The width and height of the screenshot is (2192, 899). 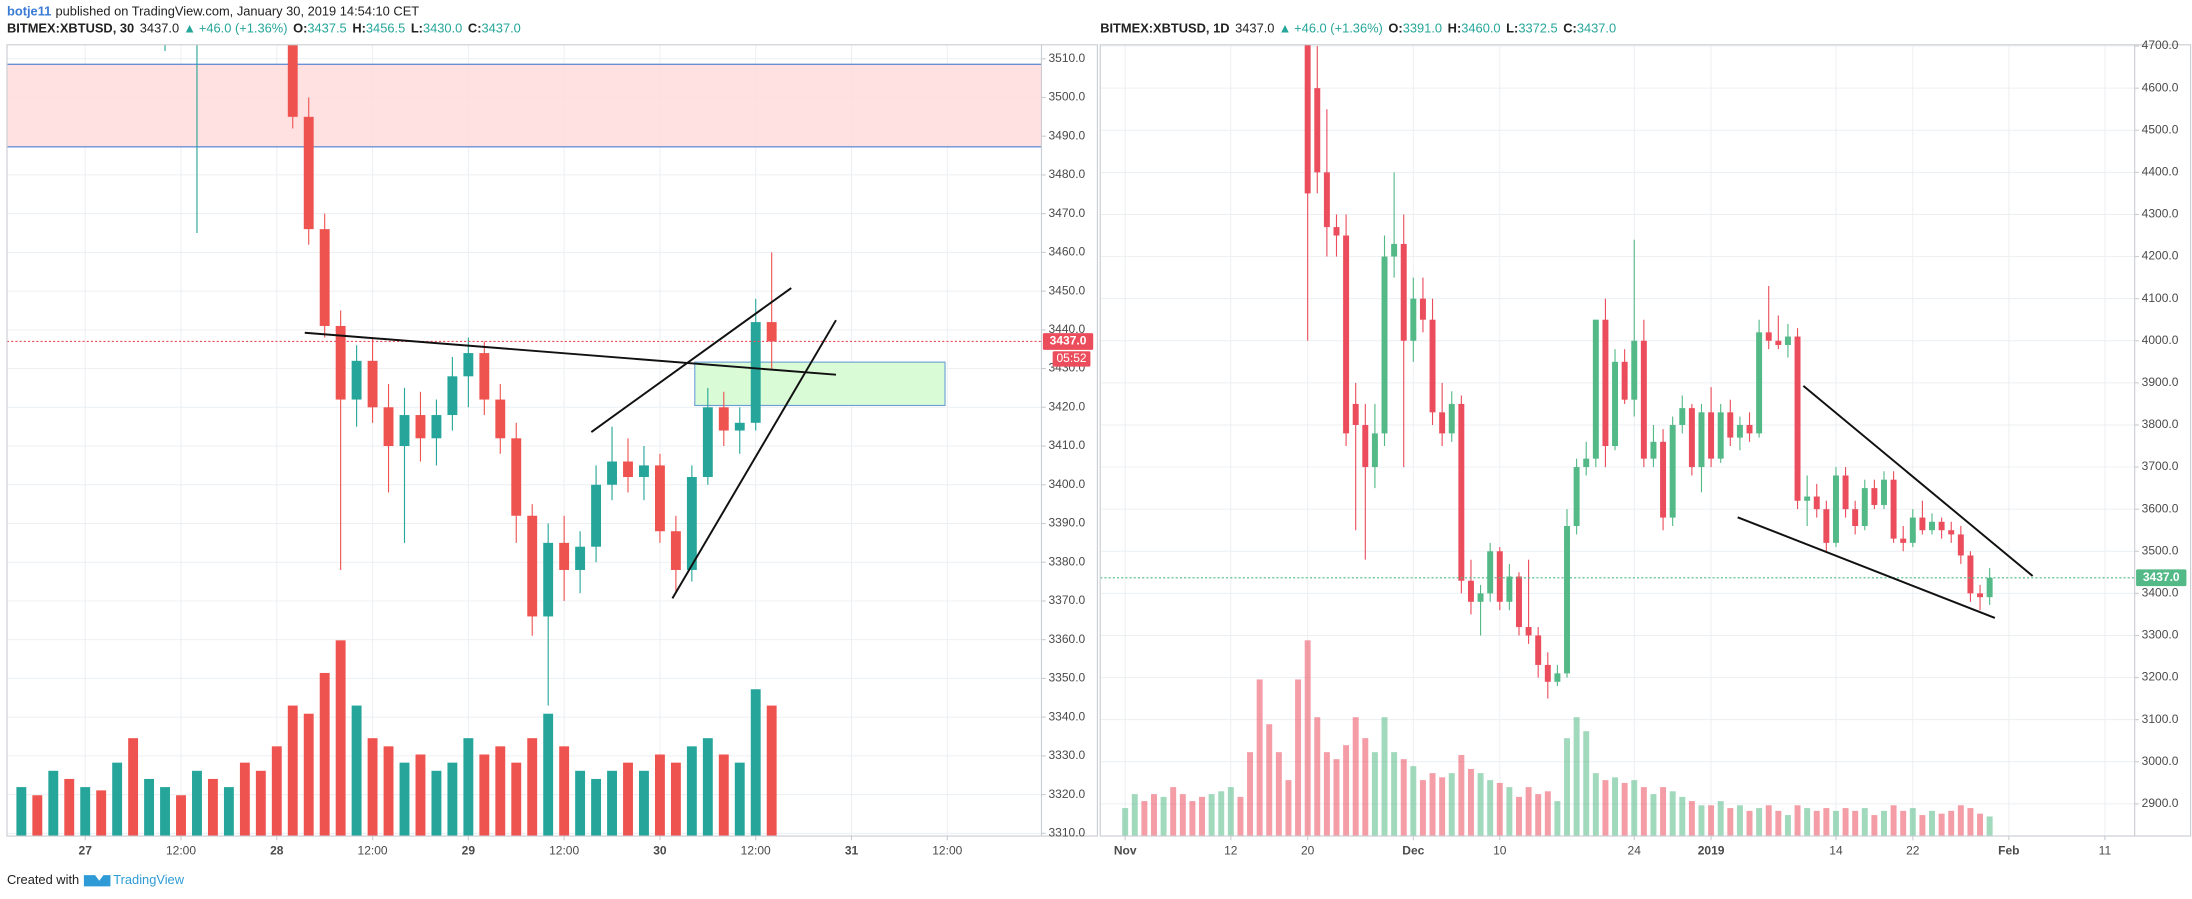 What do you see at coordinates (2160, 172) in the screenshot?
I see `y-tick-label: 4400.0` at bounding box center [2160, 172].